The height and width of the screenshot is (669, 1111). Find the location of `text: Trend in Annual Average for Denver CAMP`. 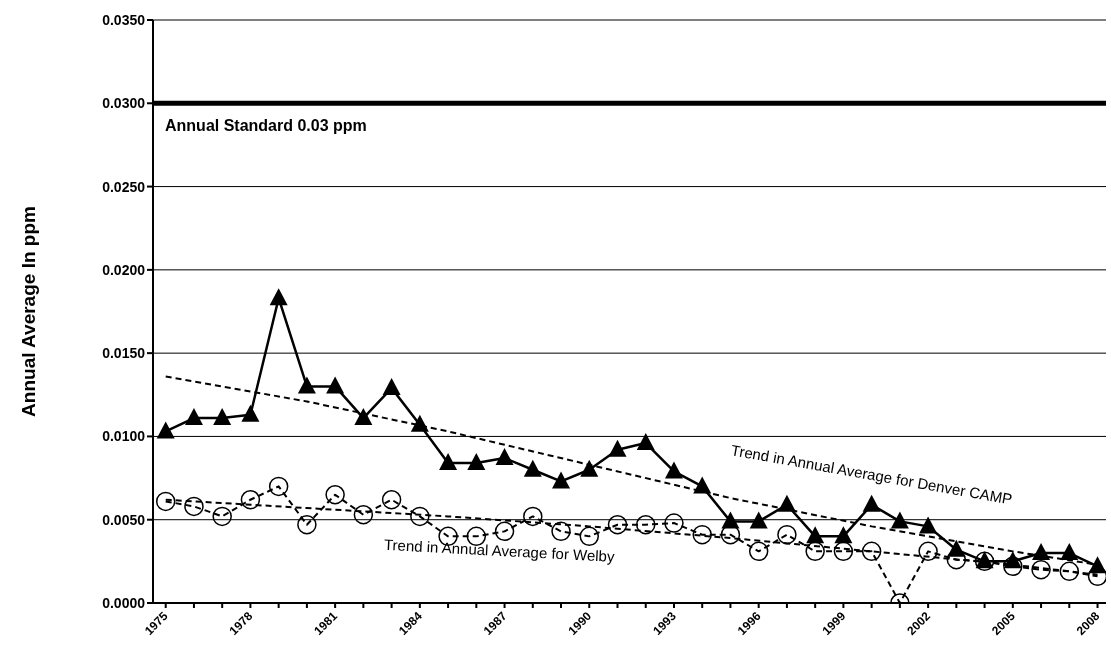

text: Trend in Annual Average for Denver CAMP is located at coordinates (871, 474).